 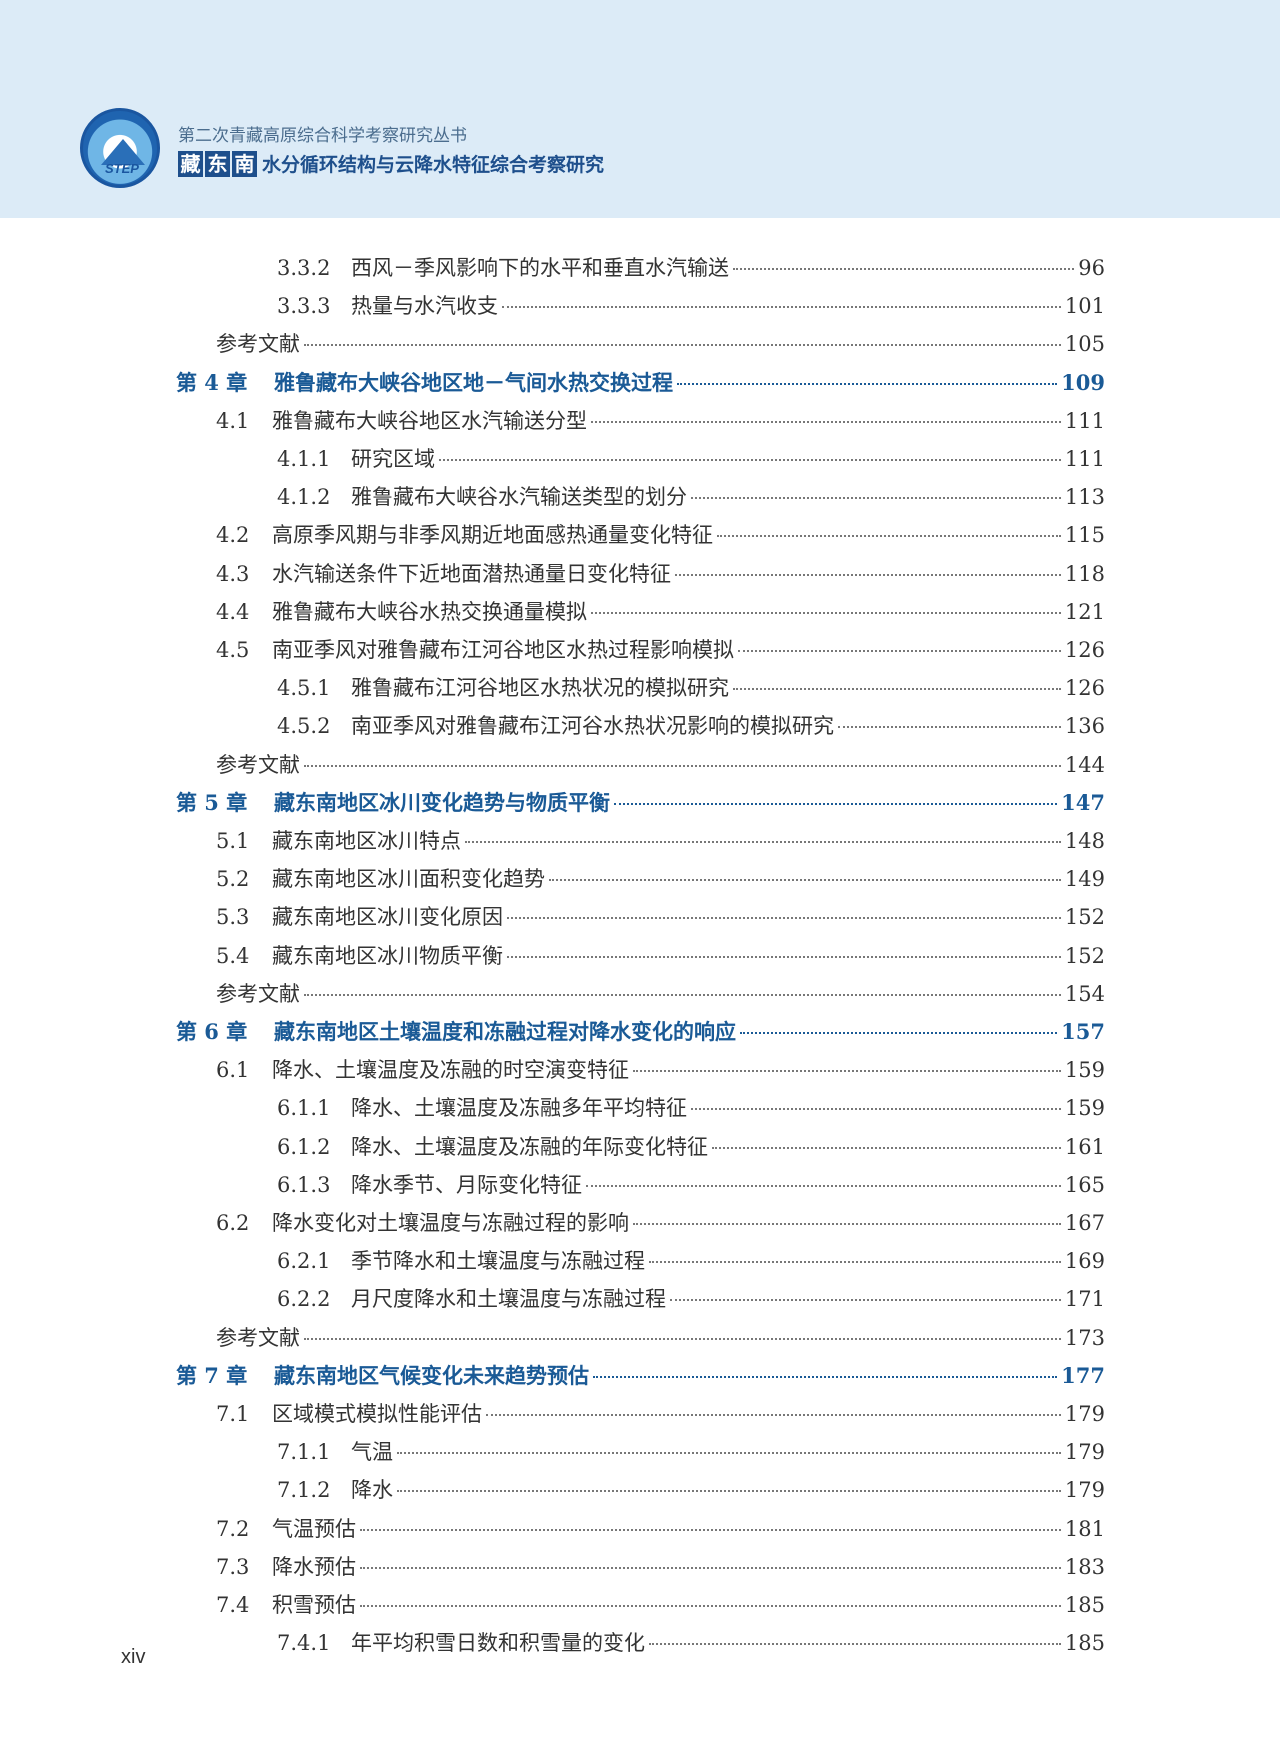 I want to click on toc-entry: 3.3.2 西风－季风影响下的水平和垂直水汽输送 96, so click(x=691, y=267).